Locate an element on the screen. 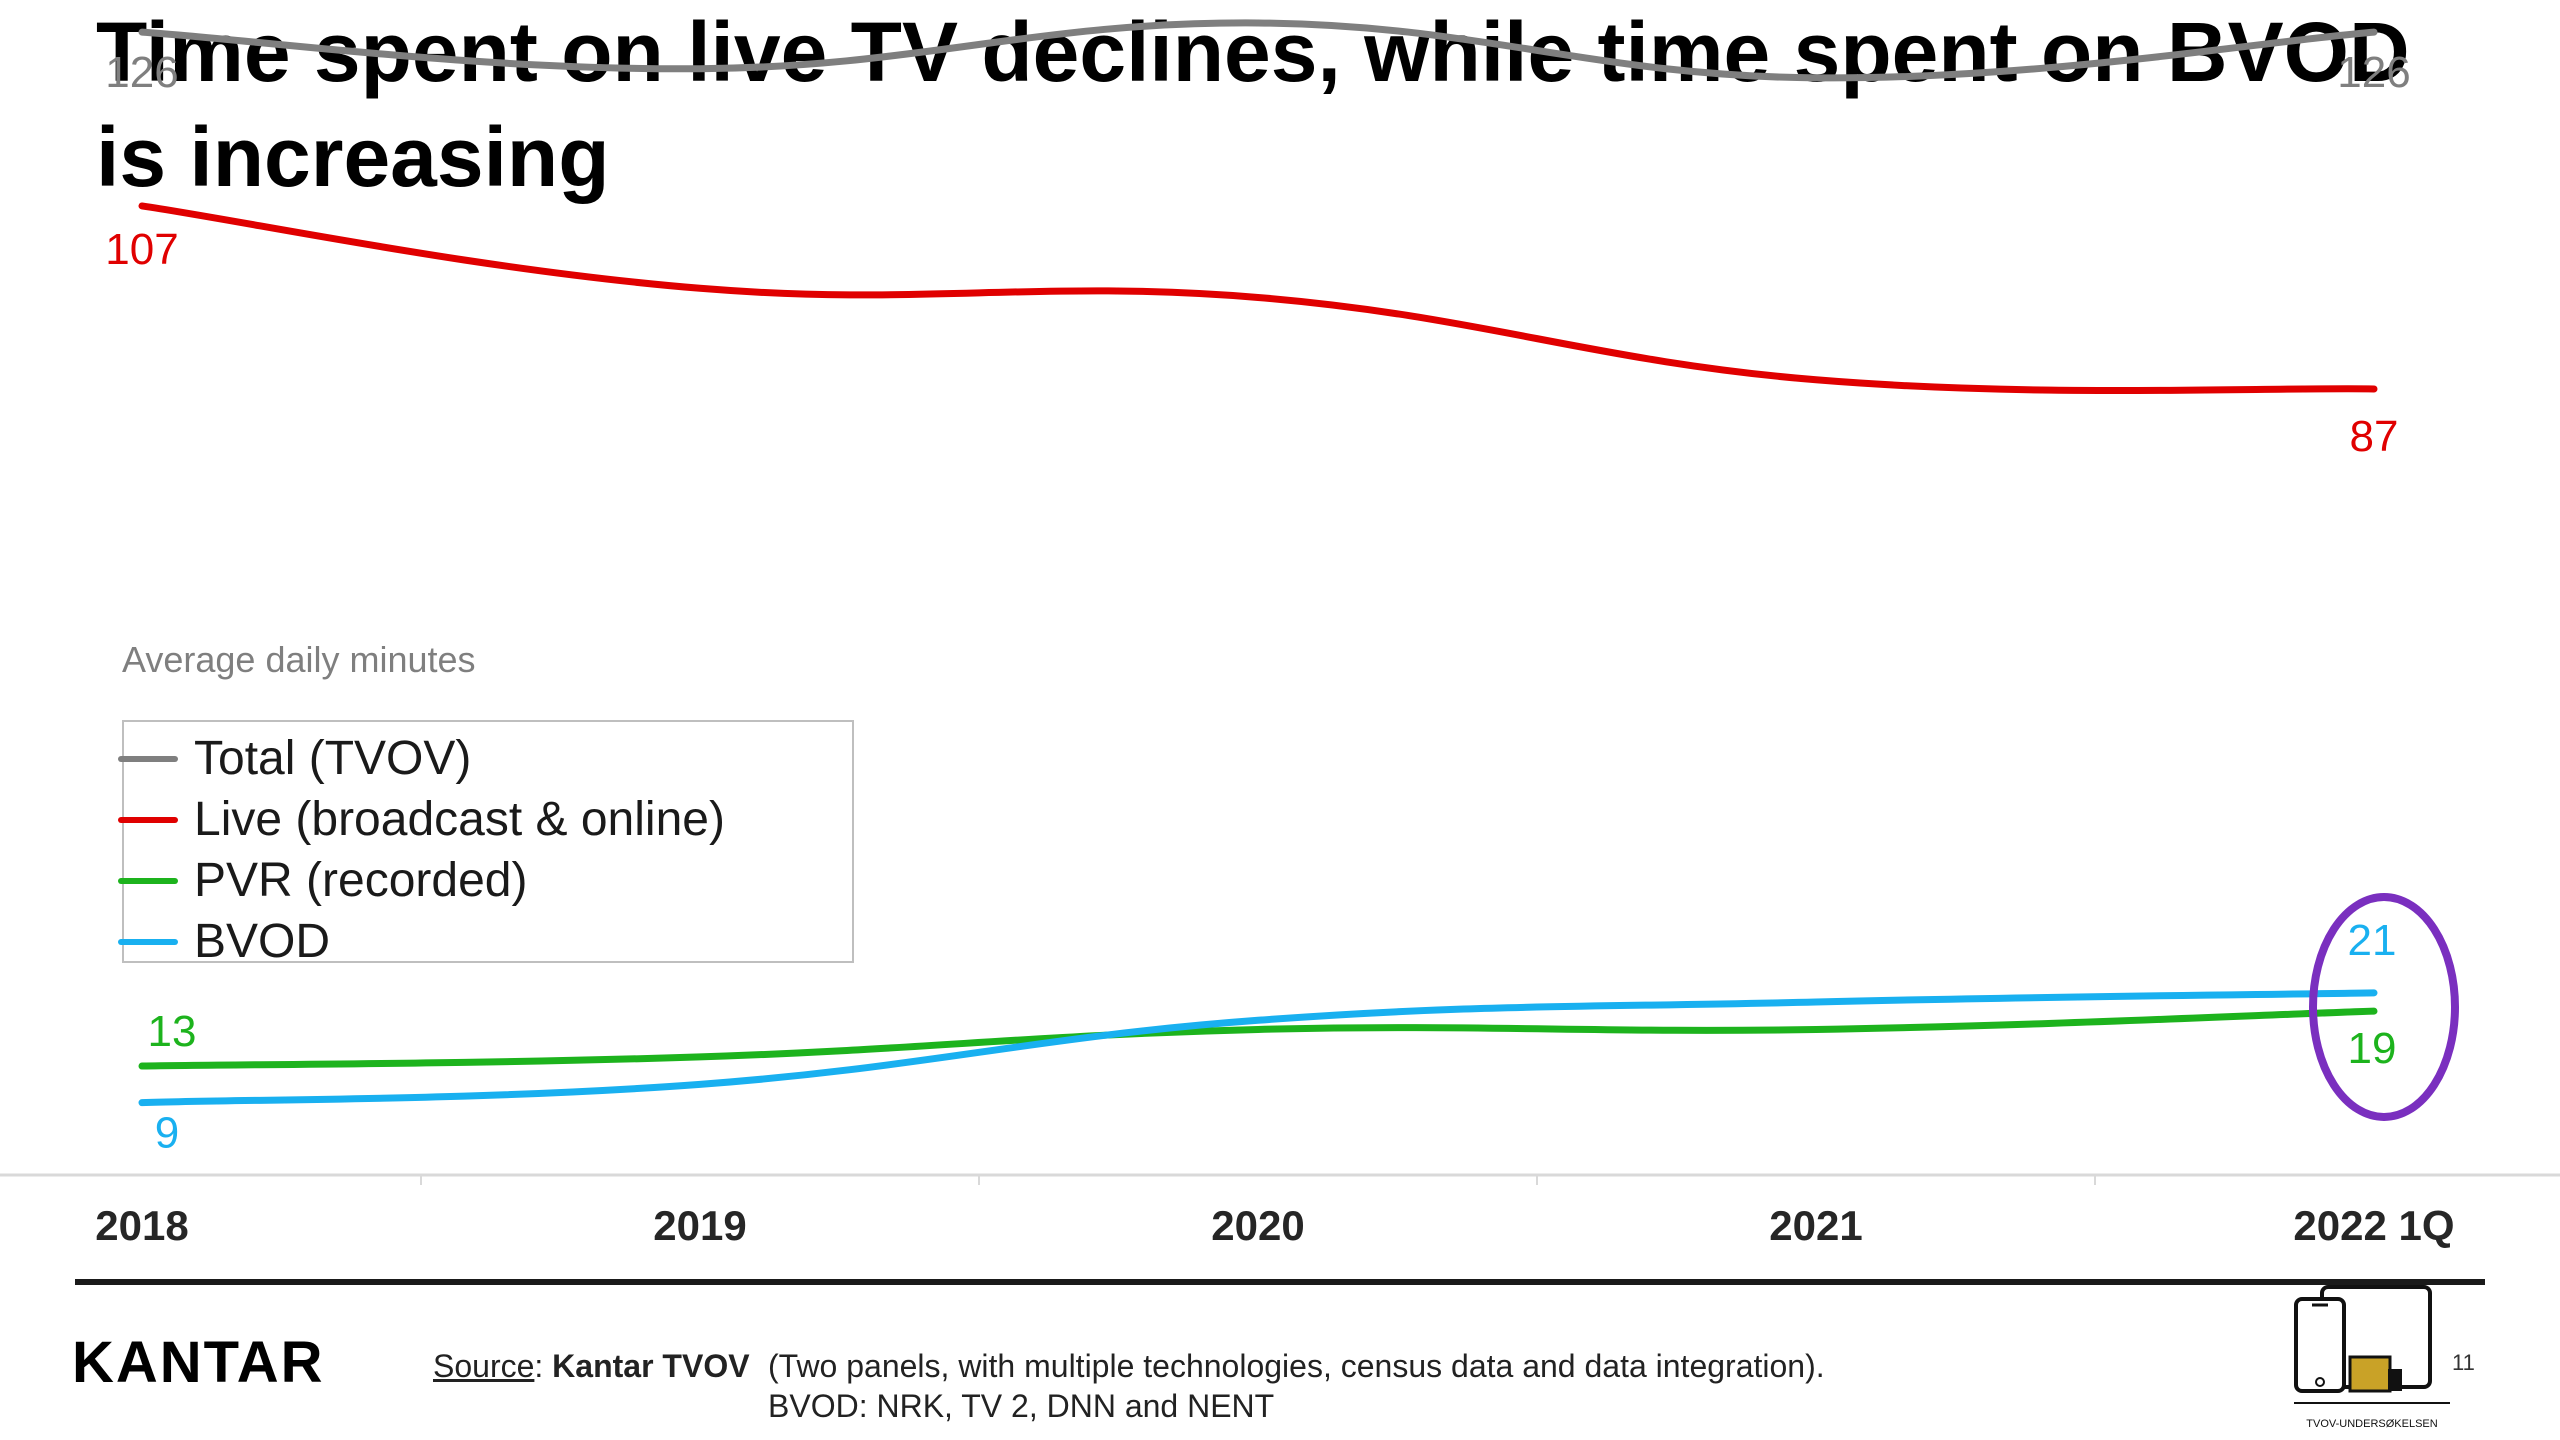 This screenshot has width=2560, height=1440. legend-swatch-pvr is located at coordinates (148, 881).